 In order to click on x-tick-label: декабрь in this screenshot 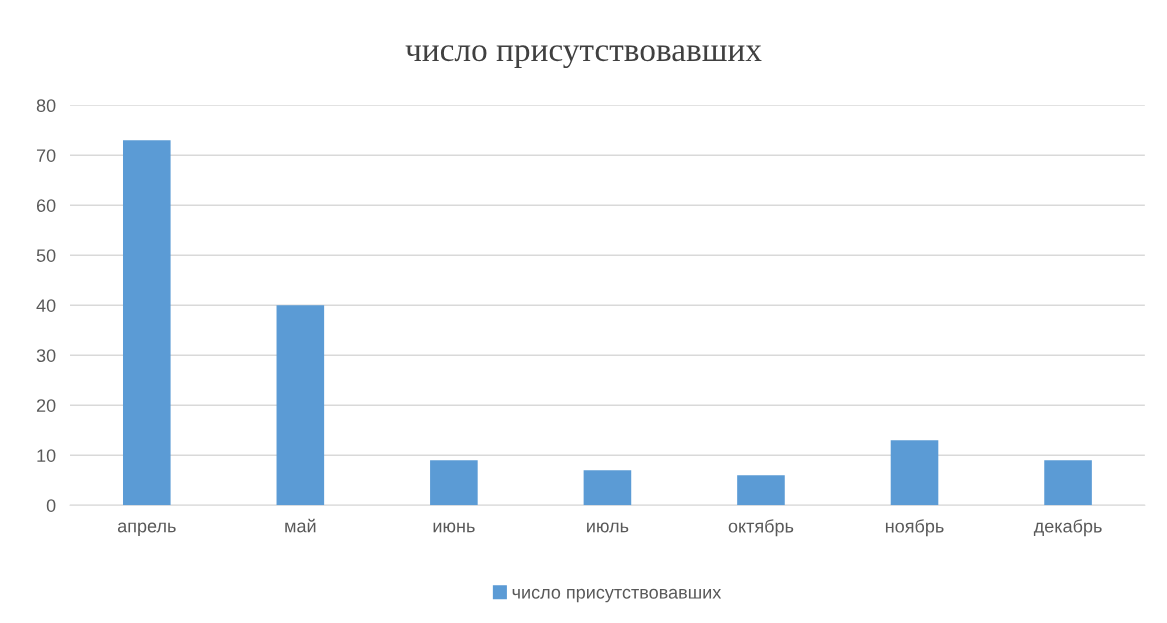, I will do `click(1067, 528)`.